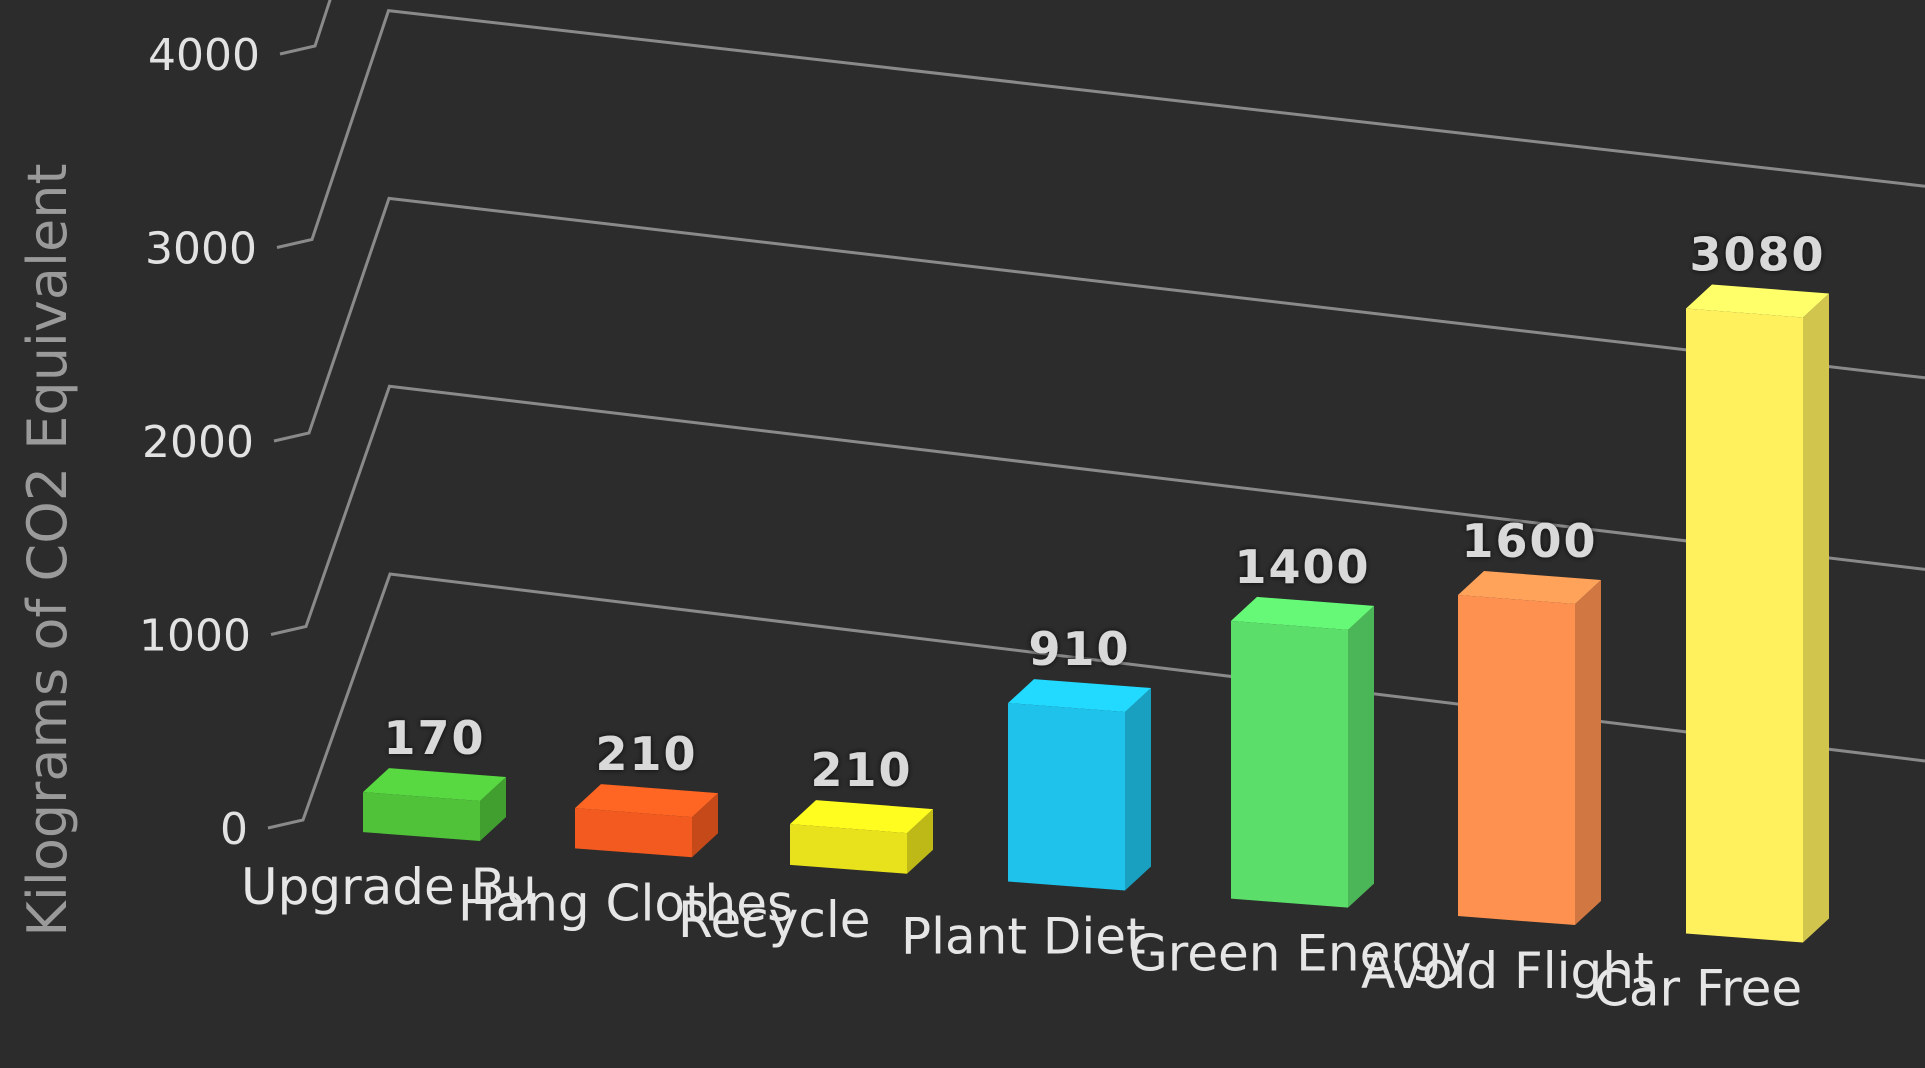 The image size is (1925, 1068). Describe the element at coordinates (774, 920) in the screenshot. I see `category-label: Recycle` at that location.